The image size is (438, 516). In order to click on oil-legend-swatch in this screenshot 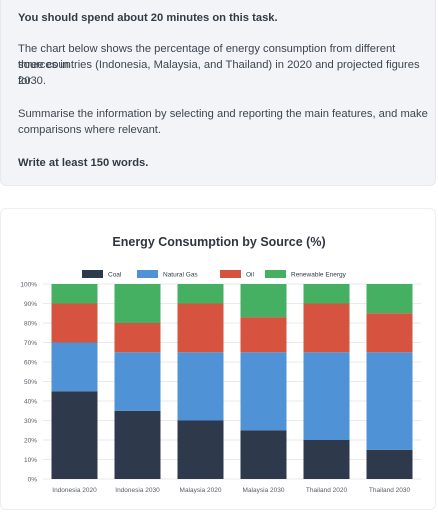, I will do `click(230, 274)`.